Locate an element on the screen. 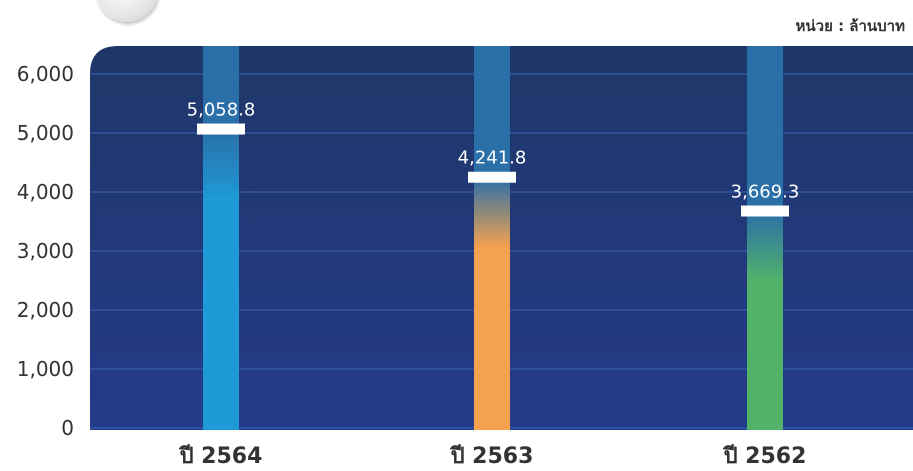  x-category-label: ปี 2563 is located at coordinates (491, 456).